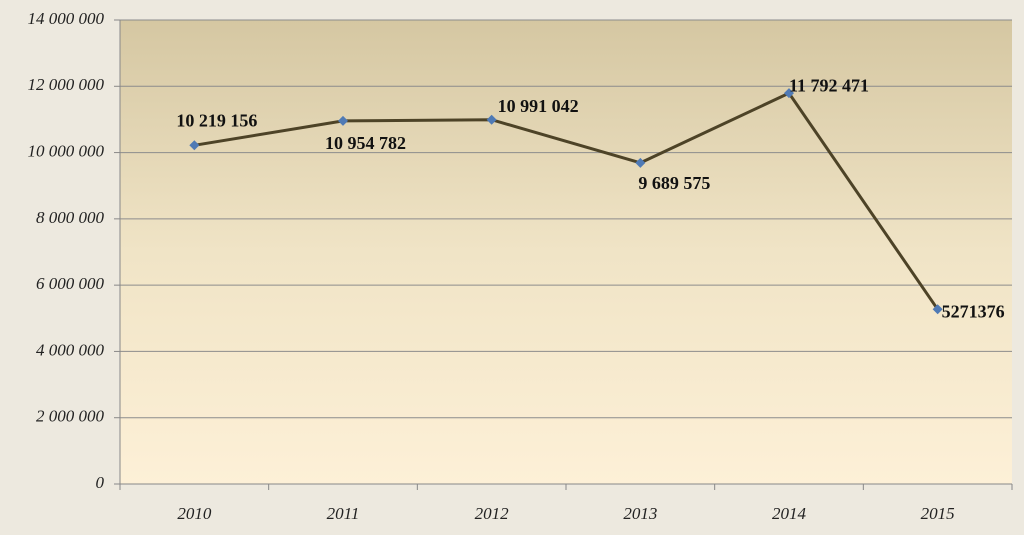 The height and width of the screenshot is (535, 1024). What do you see at coordinates (973, 311) in the screenshot?
I see `data-label: 5271376` at bounding box center [973, 311].